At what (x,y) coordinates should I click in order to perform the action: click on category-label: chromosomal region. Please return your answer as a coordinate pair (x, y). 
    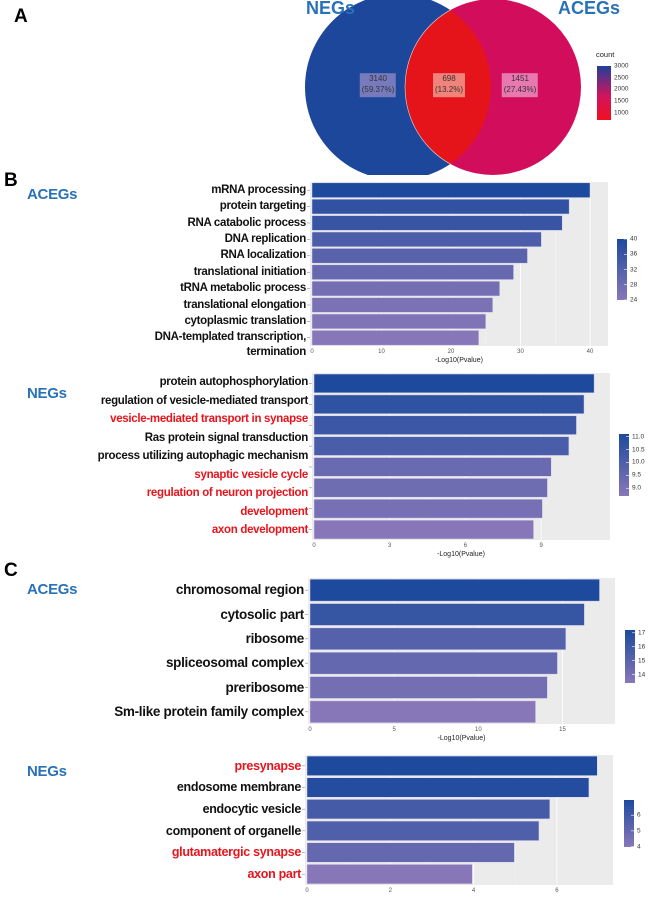
    Looking at the image, I should click on (239, 590).